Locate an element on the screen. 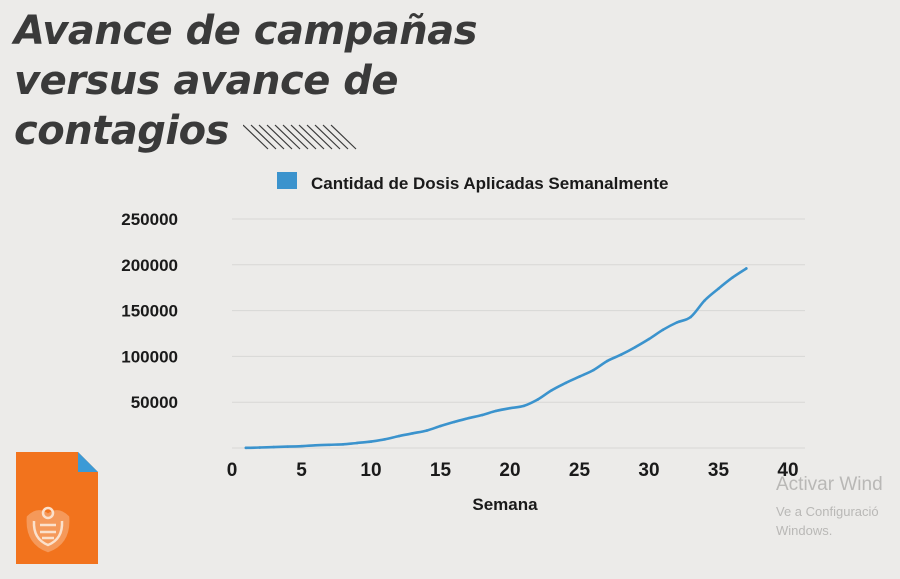 Image resolution: width=900 pixels, height=579 pixels. chart-legend: Cantidad de Dosis Aplicadas Semanalmente is located at coordinates (472, 182).